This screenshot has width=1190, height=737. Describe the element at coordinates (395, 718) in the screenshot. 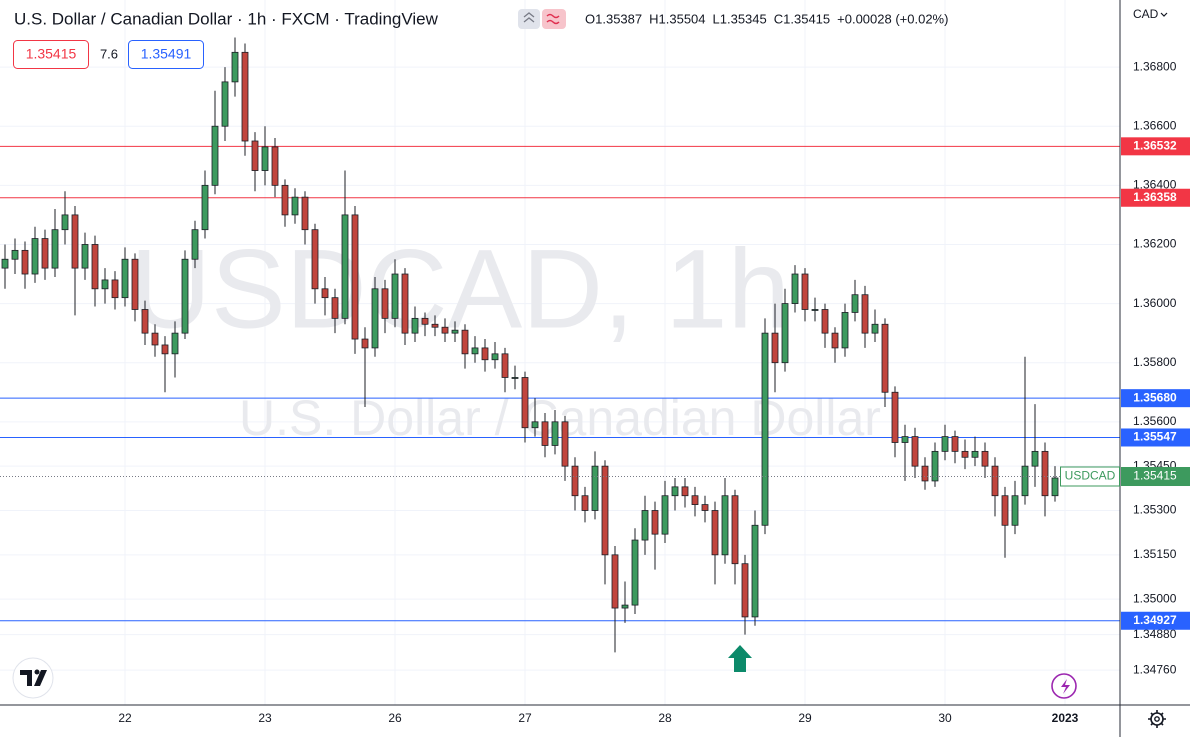

I see `x-tick-label: 26` at that location.